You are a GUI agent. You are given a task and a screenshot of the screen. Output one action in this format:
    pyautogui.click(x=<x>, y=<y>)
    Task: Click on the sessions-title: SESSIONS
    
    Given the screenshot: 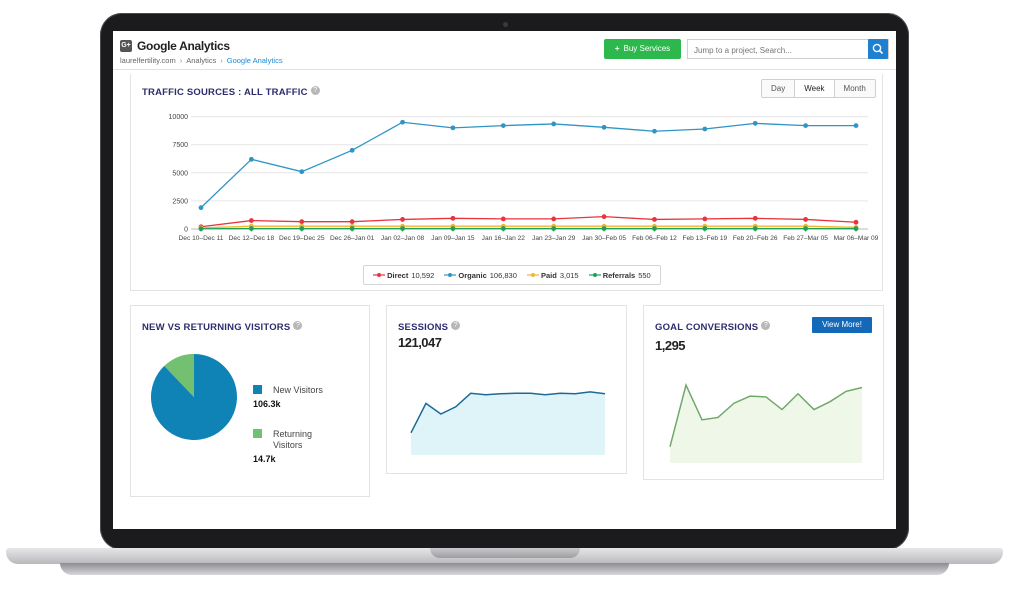 What is the action you would take?
    pyautogui.click(x=423, y=327)
    